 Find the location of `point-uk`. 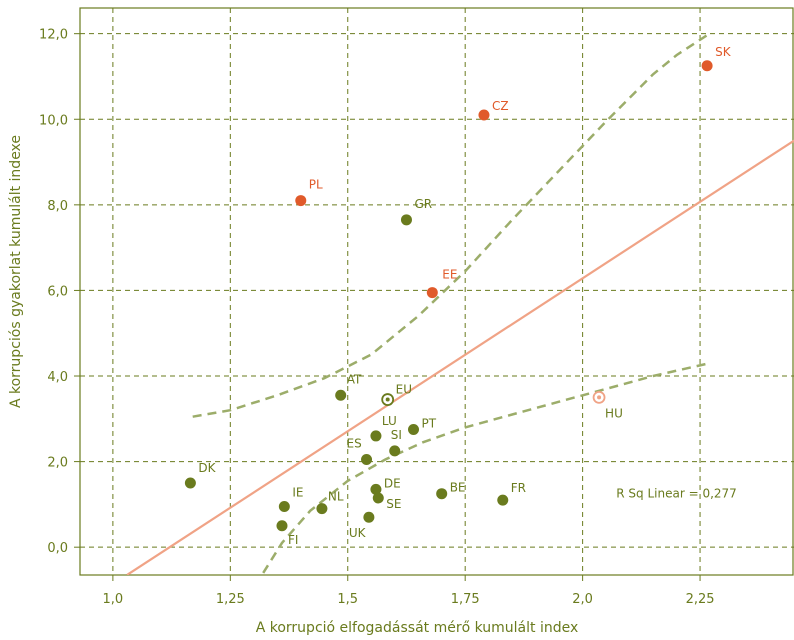

point-uk is located at coordinates (369, 517).